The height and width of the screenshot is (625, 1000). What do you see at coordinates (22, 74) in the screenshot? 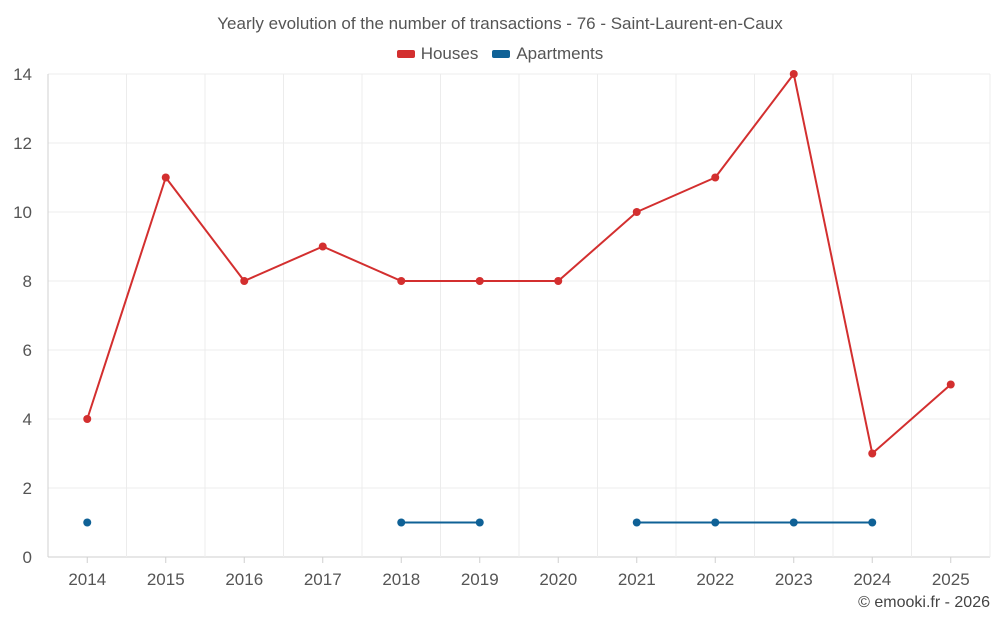
I see `y-tick-label: 14` at bounding box center [22, 74].